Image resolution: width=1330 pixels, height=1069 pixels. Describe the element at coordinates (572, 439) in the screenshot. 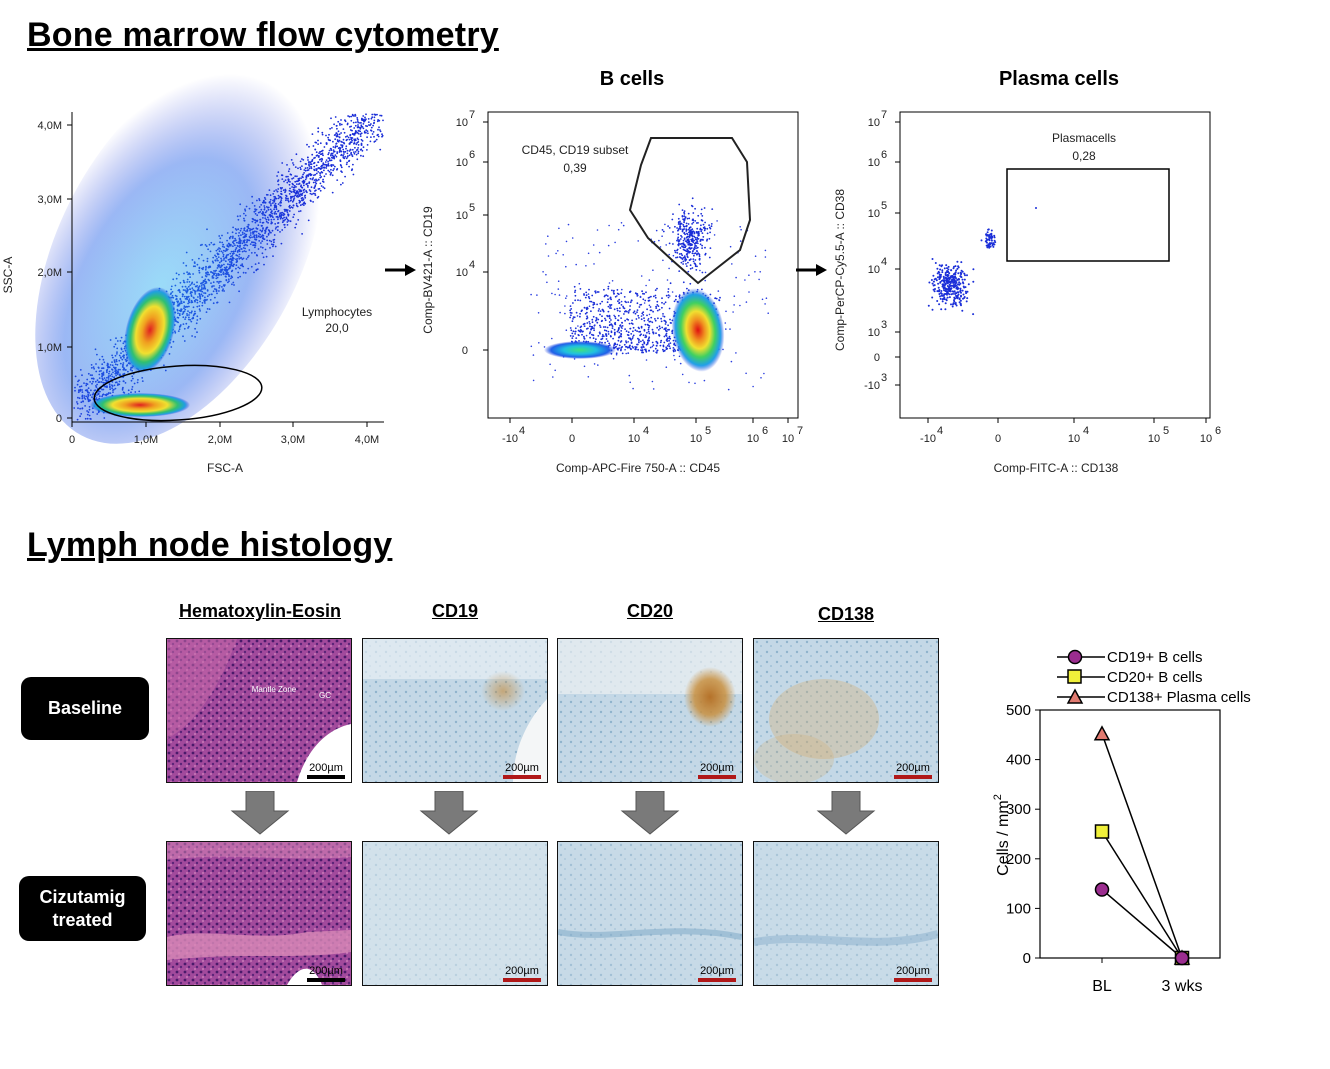

I see `flow2-x-tick: 0` at that location.